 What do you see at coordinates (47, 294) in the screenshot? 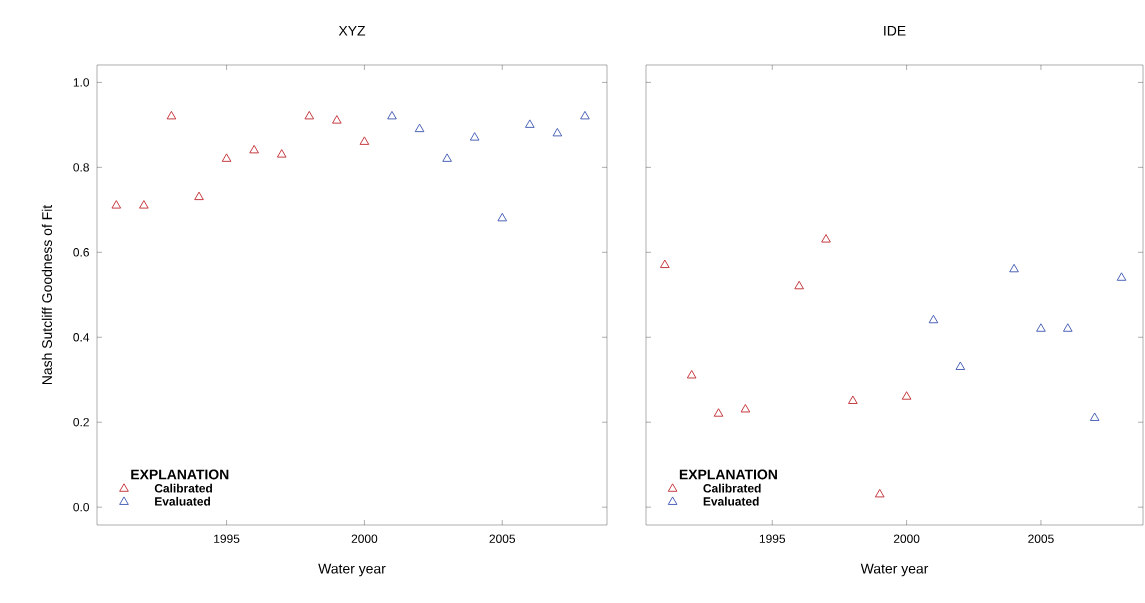
I see `y-axis-title: Nash Sutcliff Goodness of Fit` at bounding box center [47, 294].